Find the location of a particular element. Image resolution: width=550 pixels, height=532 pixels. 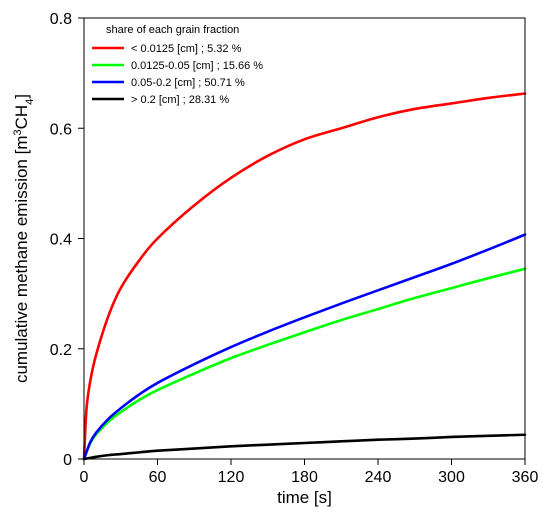

y-tick-label: 0 is located at coordinates (67, 460).